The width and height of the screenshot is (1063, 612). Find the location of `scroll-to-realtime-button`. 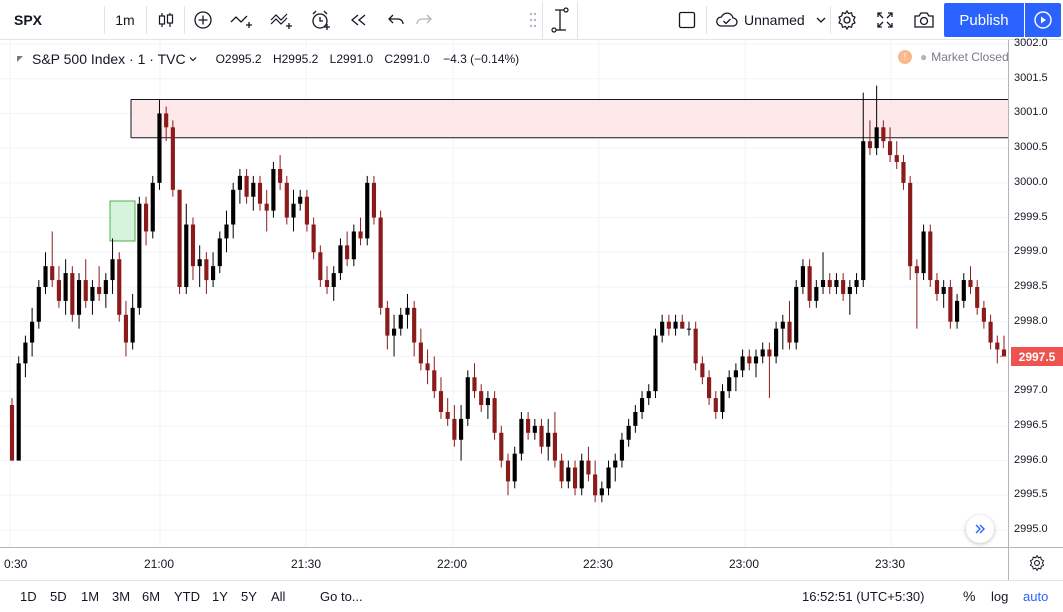

scroll-to-realtime-button is located at coordinates (980, 529).